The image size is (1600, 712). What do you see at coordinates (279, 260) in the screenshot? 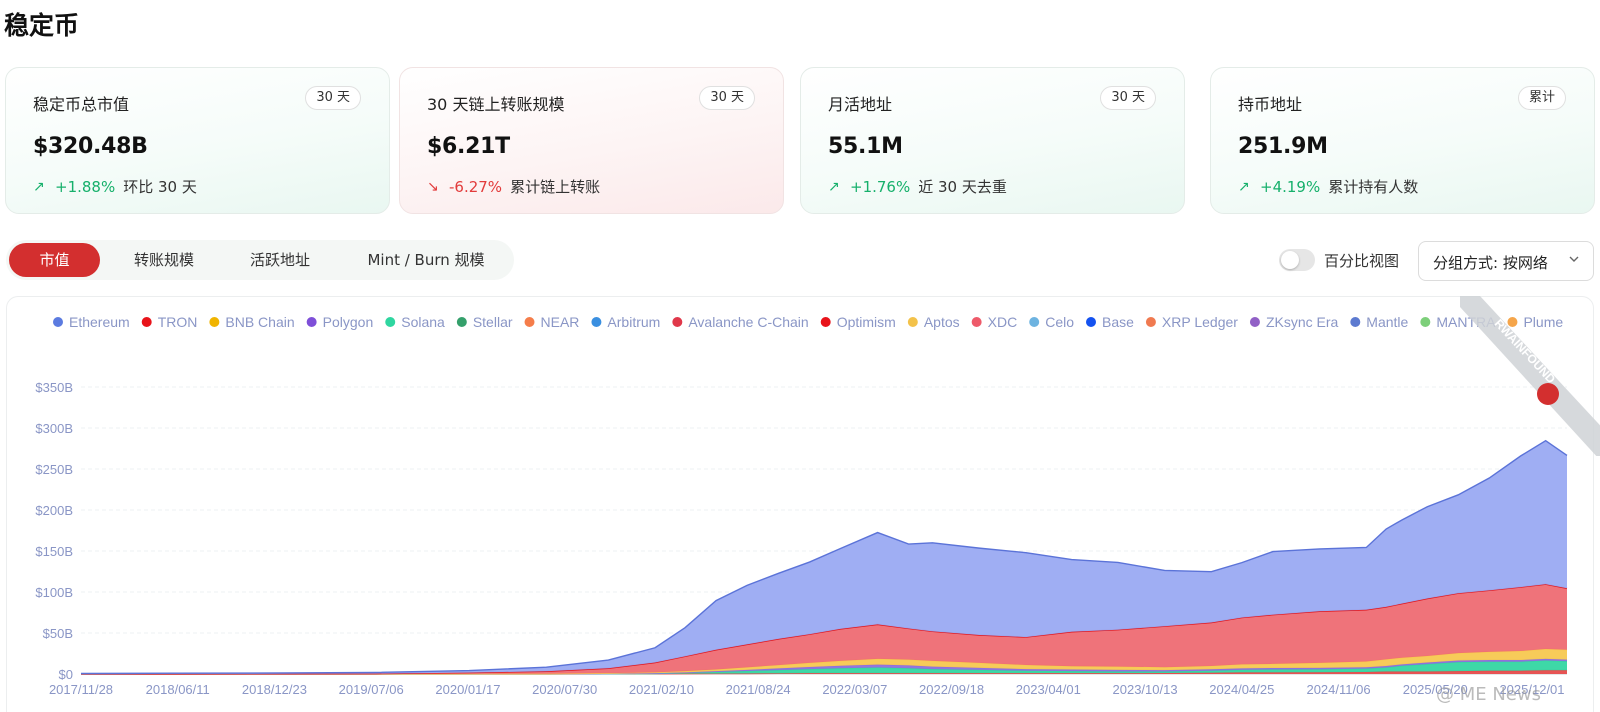
I see `tab-active-addresses: 活跃地址` at bounding box center [279, 260].